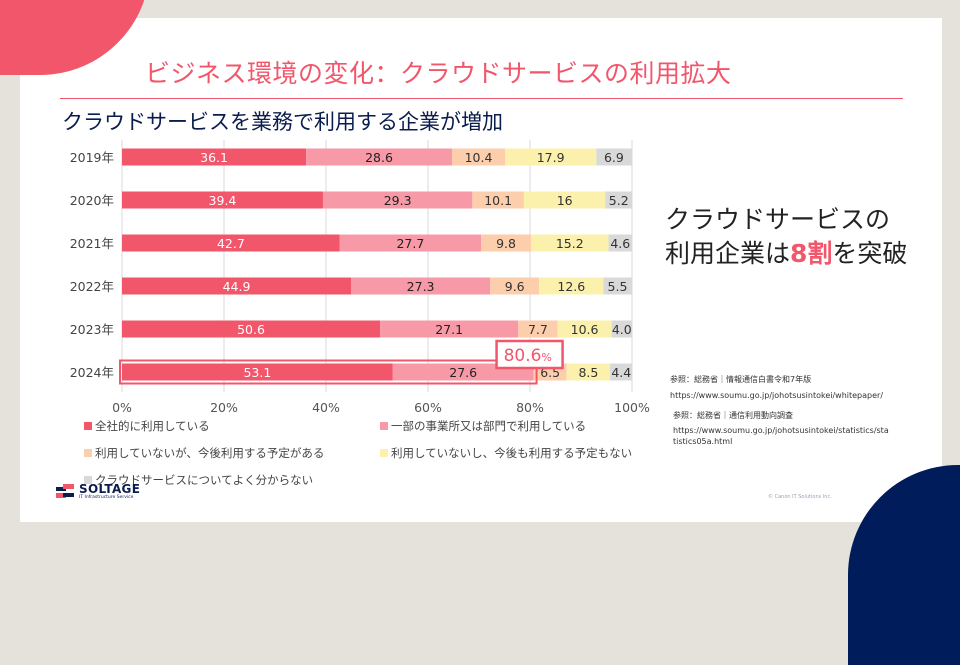  I want to click on copyright: © Canon IT Solutions Inc., so click(800, 497).